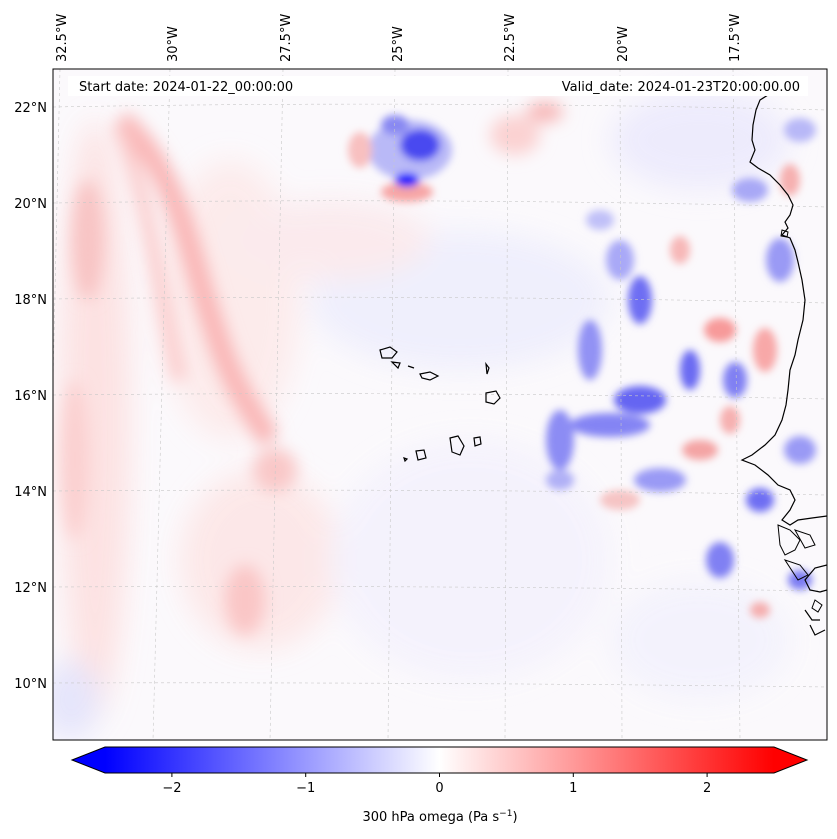 This screenshot has width=837, height=839. I want to click on latitude-labels: 22°N 20°N 18°N 16°N 14°N 12°N 10°N, so click(30, 396).